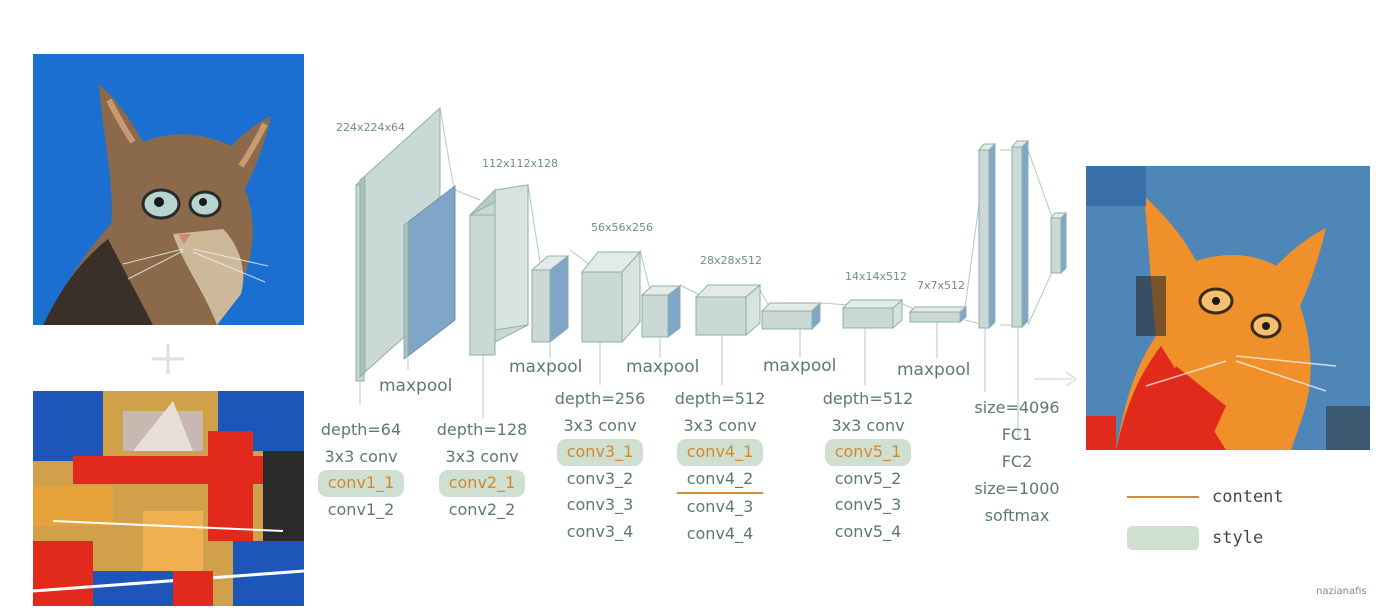 The height and width of the screenshot is (610, 1400). I want to click on dim-label-conv1: 224x224x64, so click(371, 127).